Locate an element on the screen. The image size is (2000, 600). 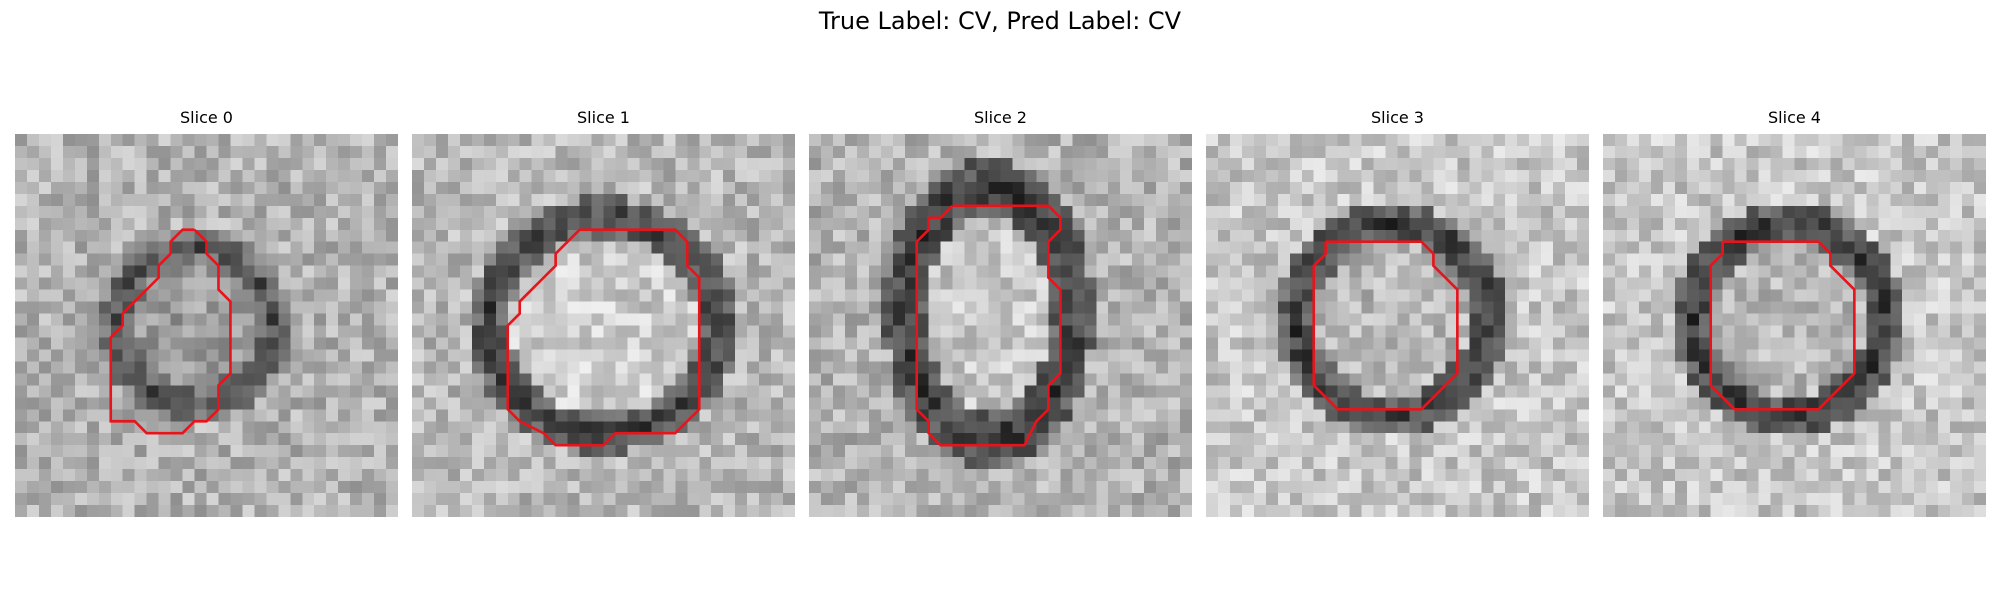
slice-panel-0: Slice 0 is located at coordinates (206, 312).